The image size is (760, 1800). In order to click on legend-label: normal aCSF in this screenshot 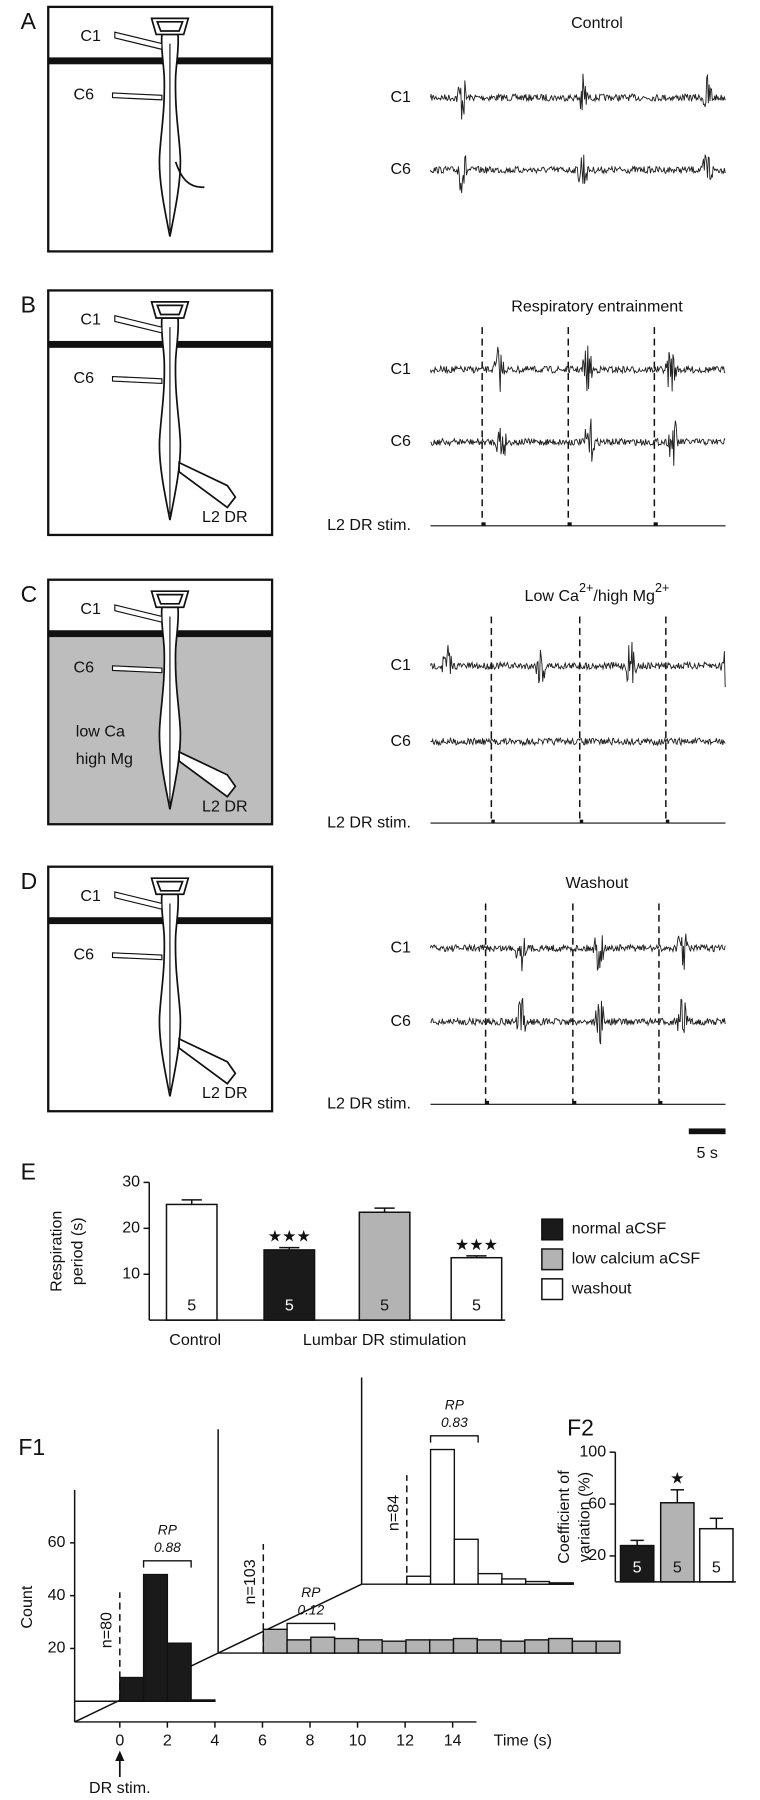, I will do `click(619, 1229)`.